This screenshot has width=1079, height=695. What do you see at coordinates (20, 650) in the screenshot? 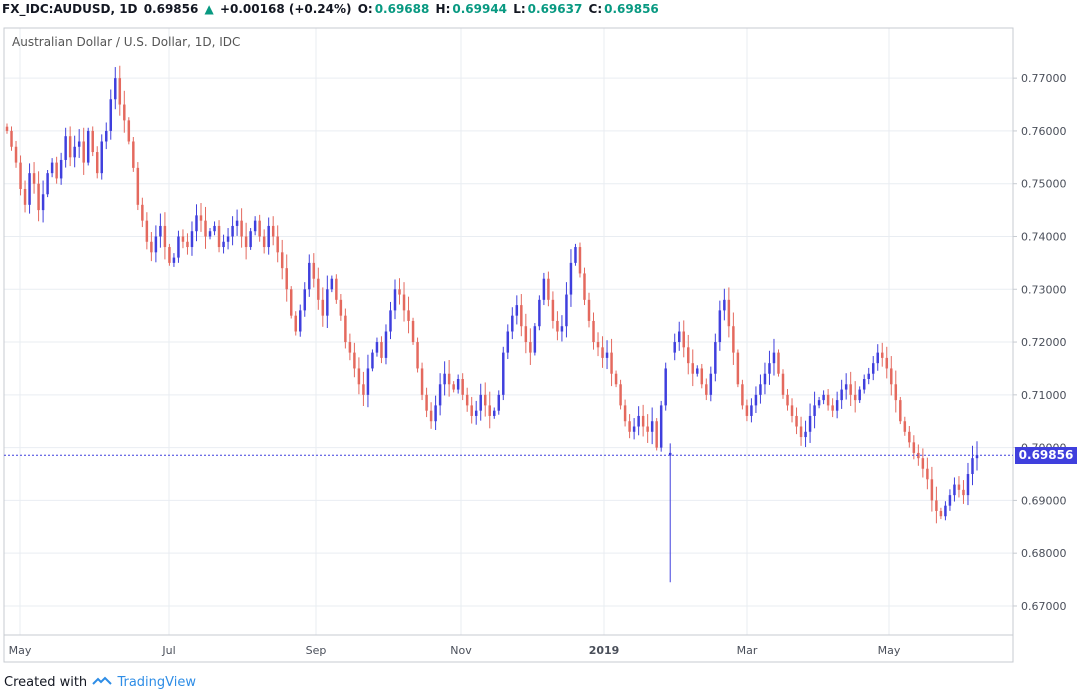
I see `x-tick-label: May` at bounding box center [20, 650].